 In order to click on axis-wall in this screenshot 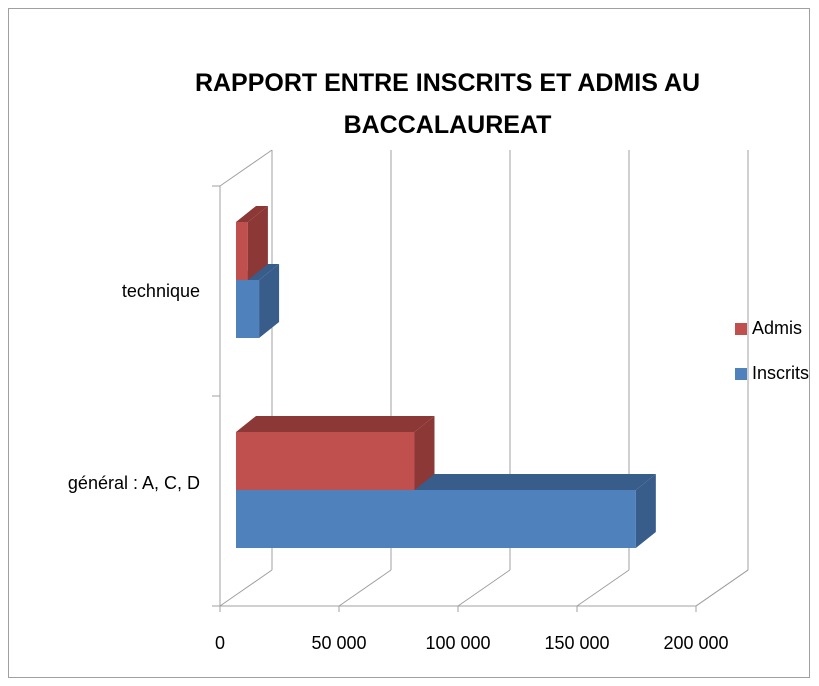, I will do `click(246, 168)`.